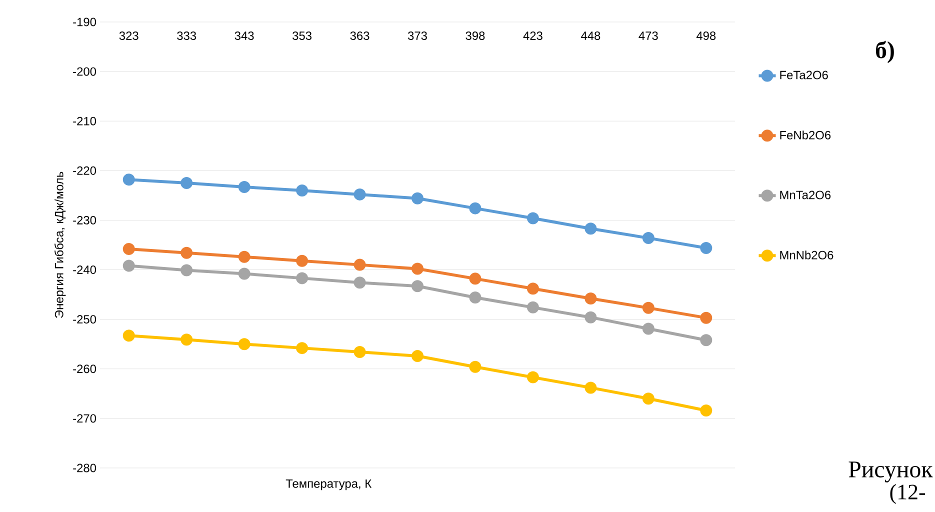 This screenshot has width=935, height=512. I want to click on x-tick-label: 373, so click(417, 35).